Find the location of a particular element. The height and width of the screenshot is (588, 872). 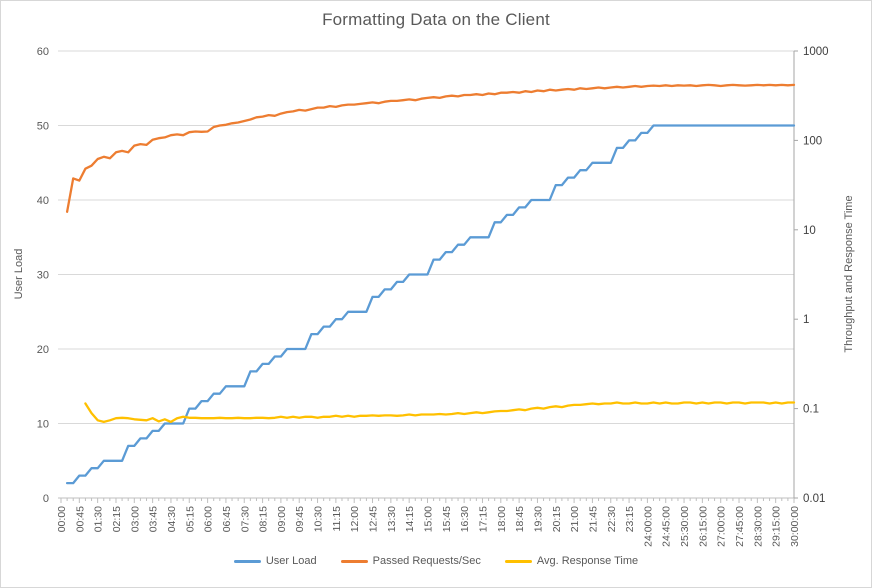

x-axis-tick-label: 07:30 is located at coordinates (245, 519).